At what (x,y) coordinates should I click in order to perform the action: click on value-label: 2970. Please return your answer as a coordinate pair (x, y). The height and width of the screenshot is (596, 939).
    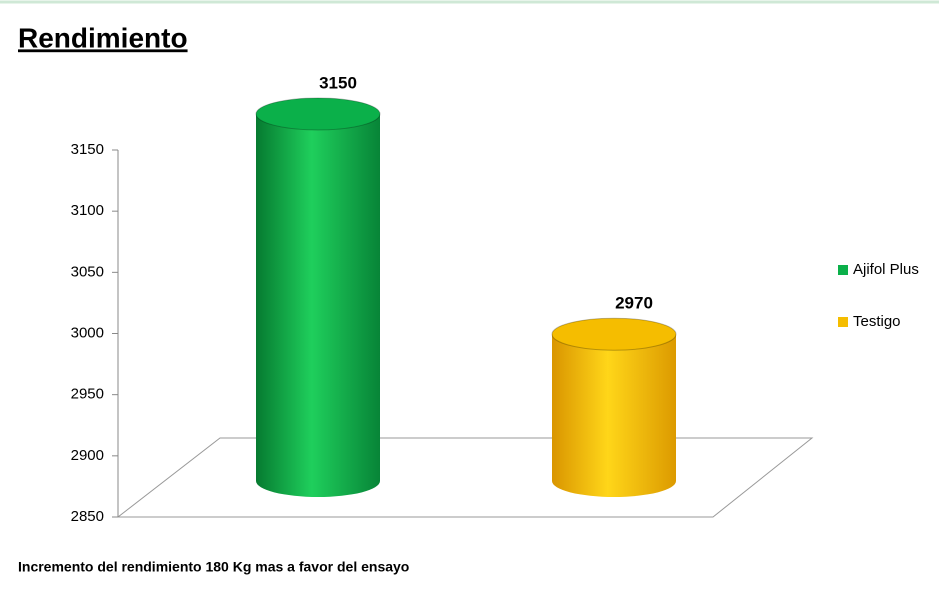
    Looking at the image, I should click on (634, 303).